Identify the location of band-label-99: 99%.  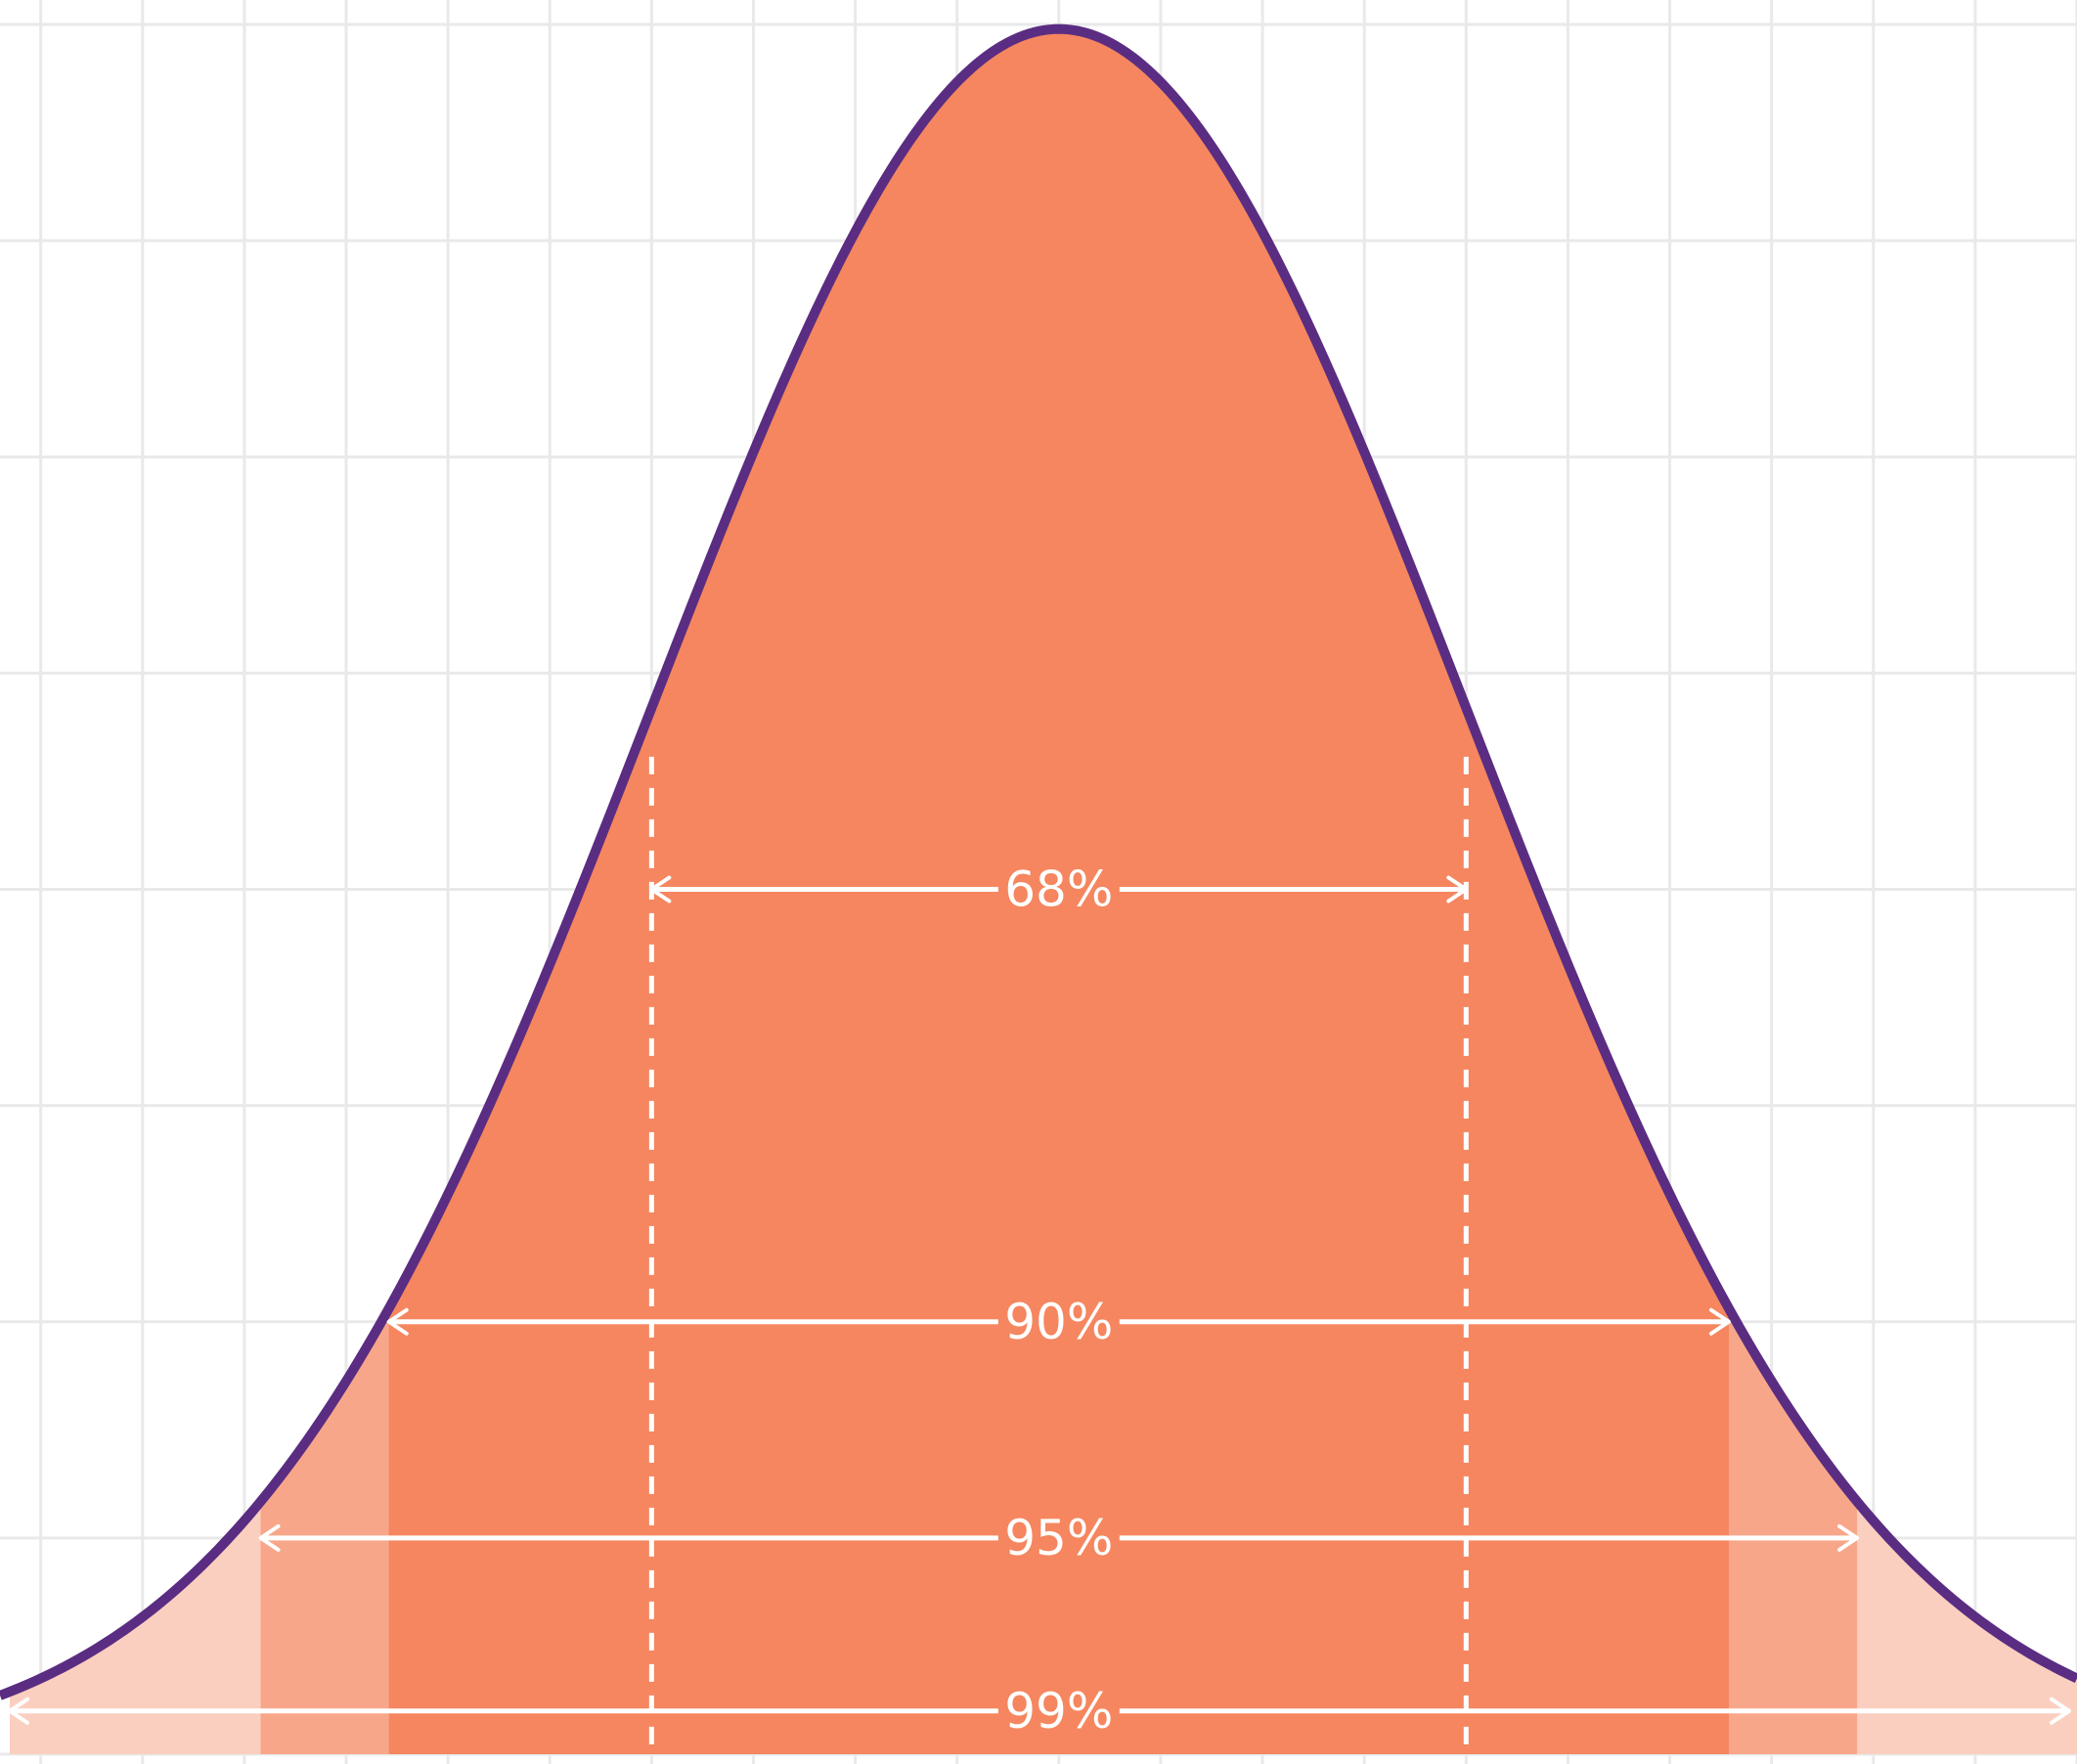
(1059, 1711).